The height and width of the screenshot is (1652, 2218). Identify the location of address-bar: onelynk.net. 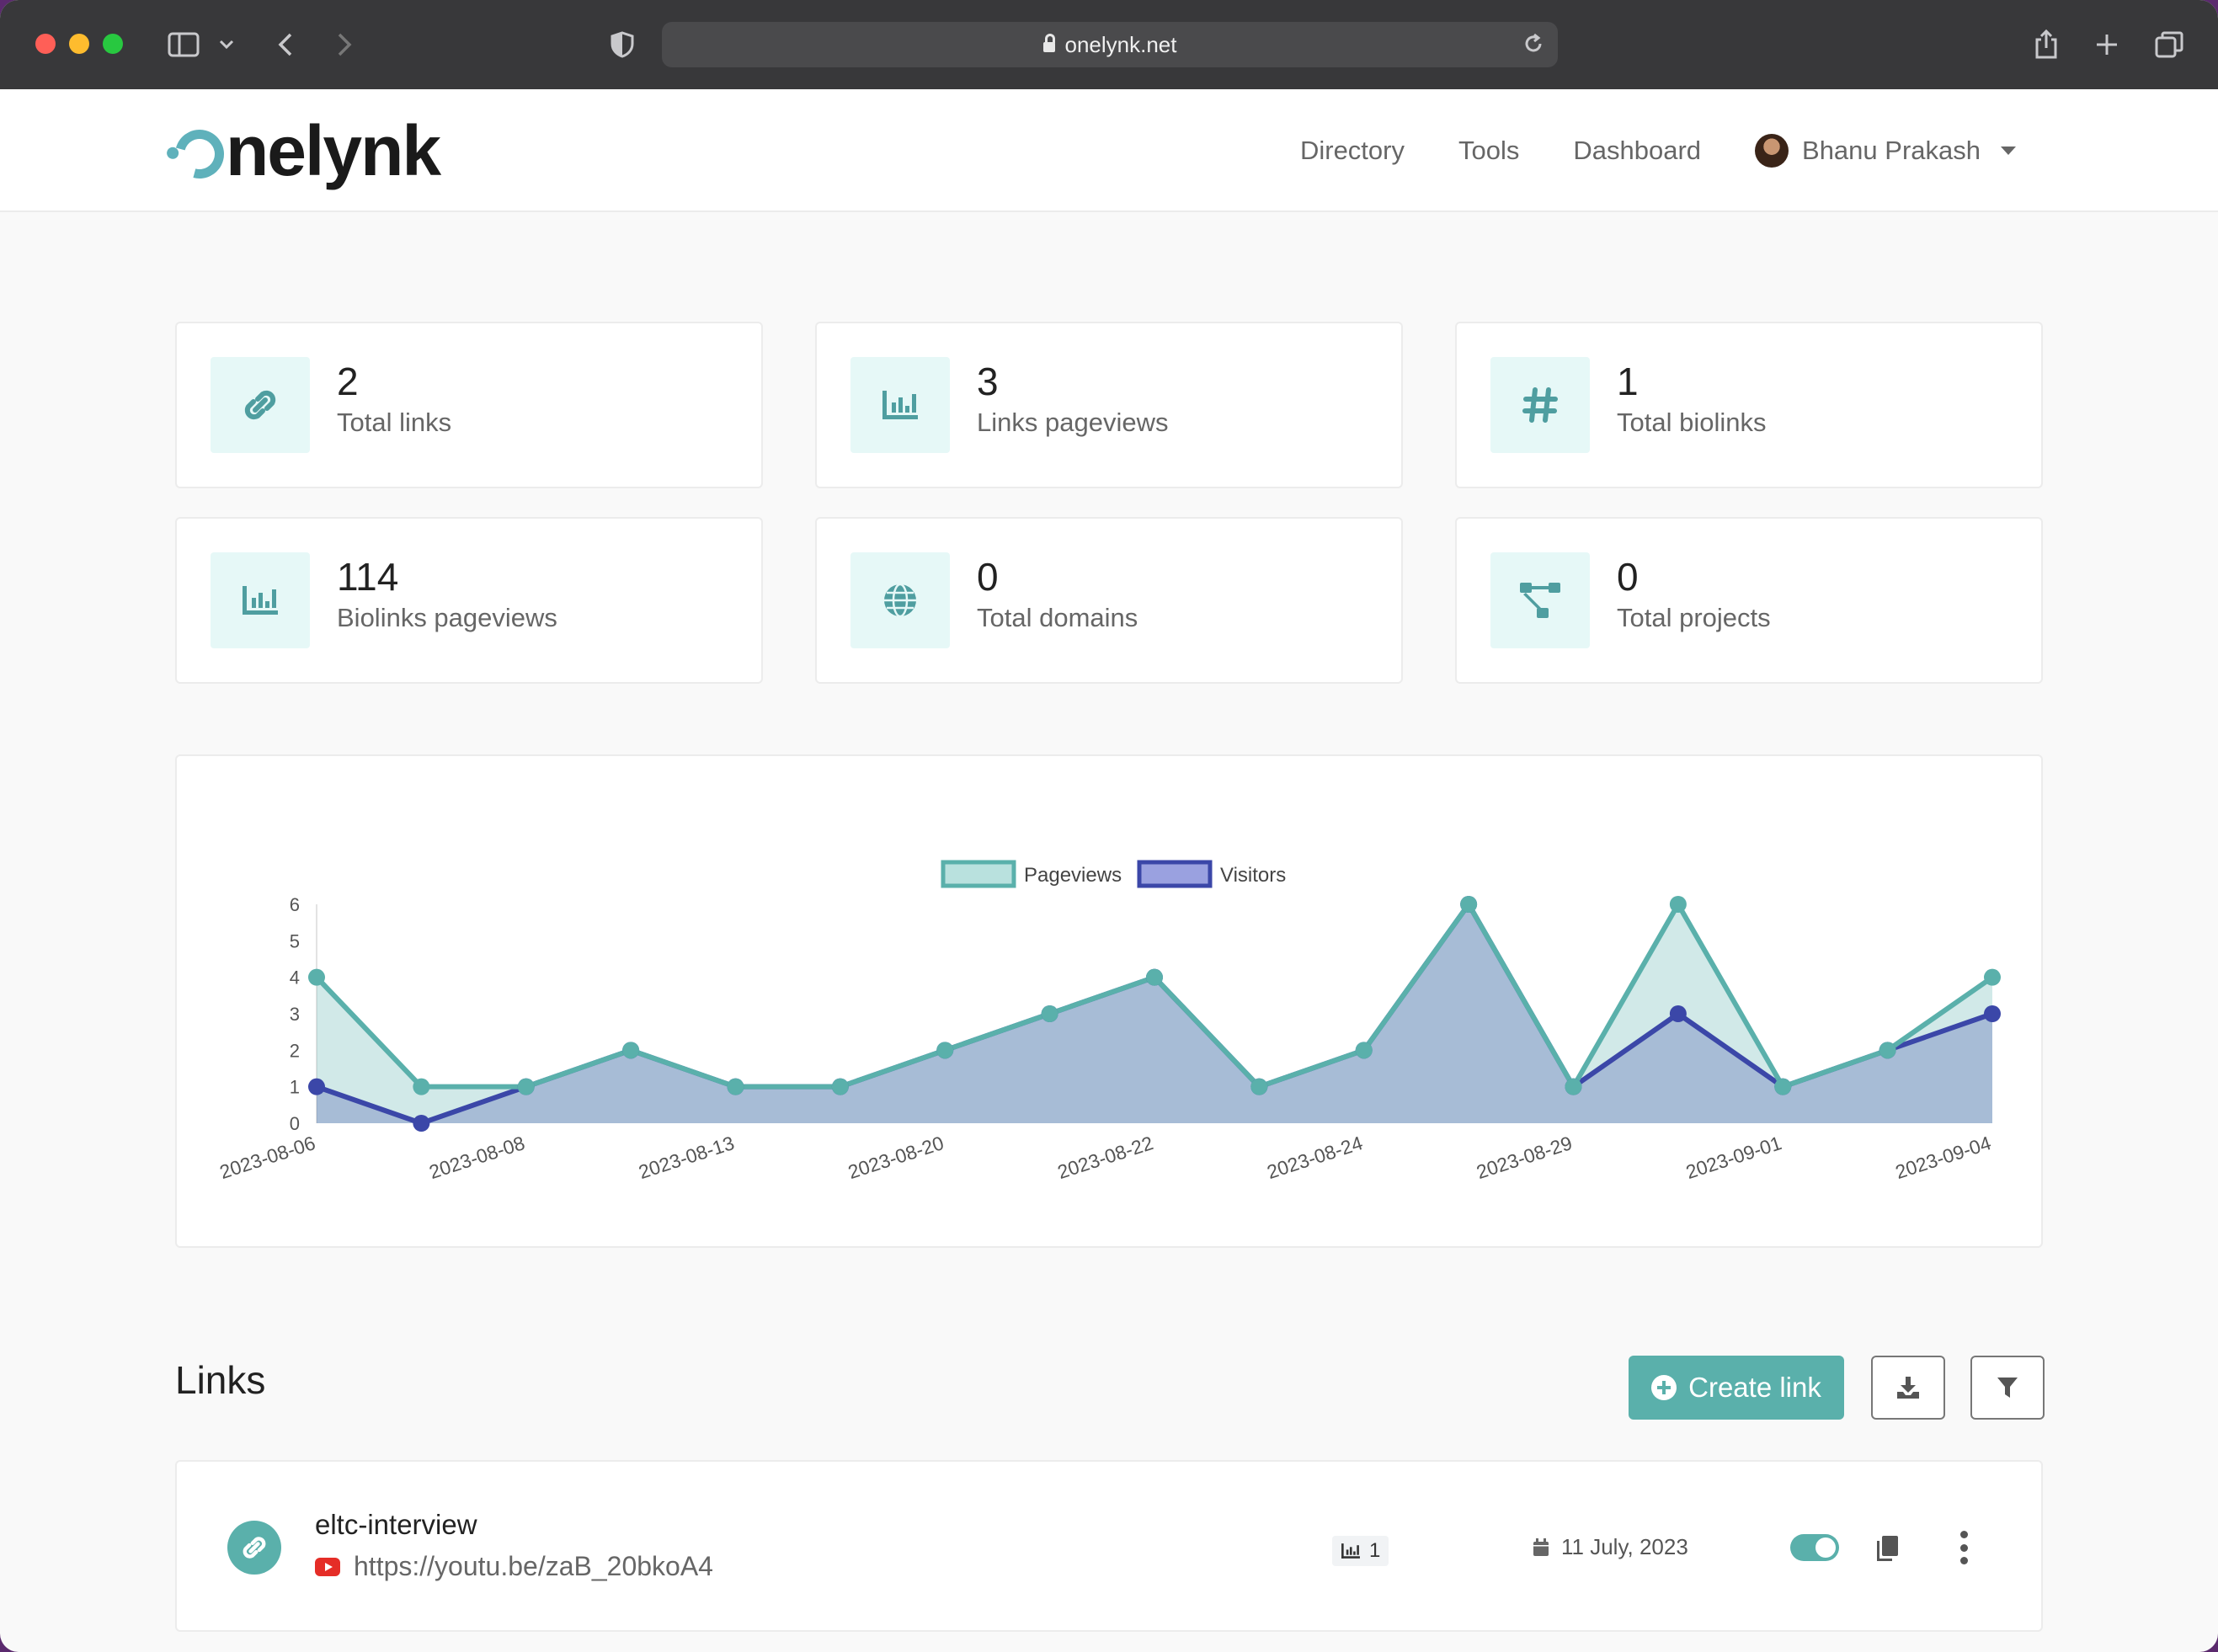
(1110, 44).